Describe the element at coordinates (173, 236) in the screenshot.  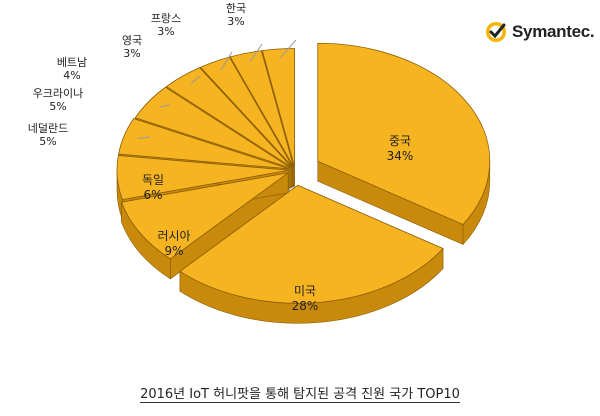
I see `slice-label: 러시아` at that location.